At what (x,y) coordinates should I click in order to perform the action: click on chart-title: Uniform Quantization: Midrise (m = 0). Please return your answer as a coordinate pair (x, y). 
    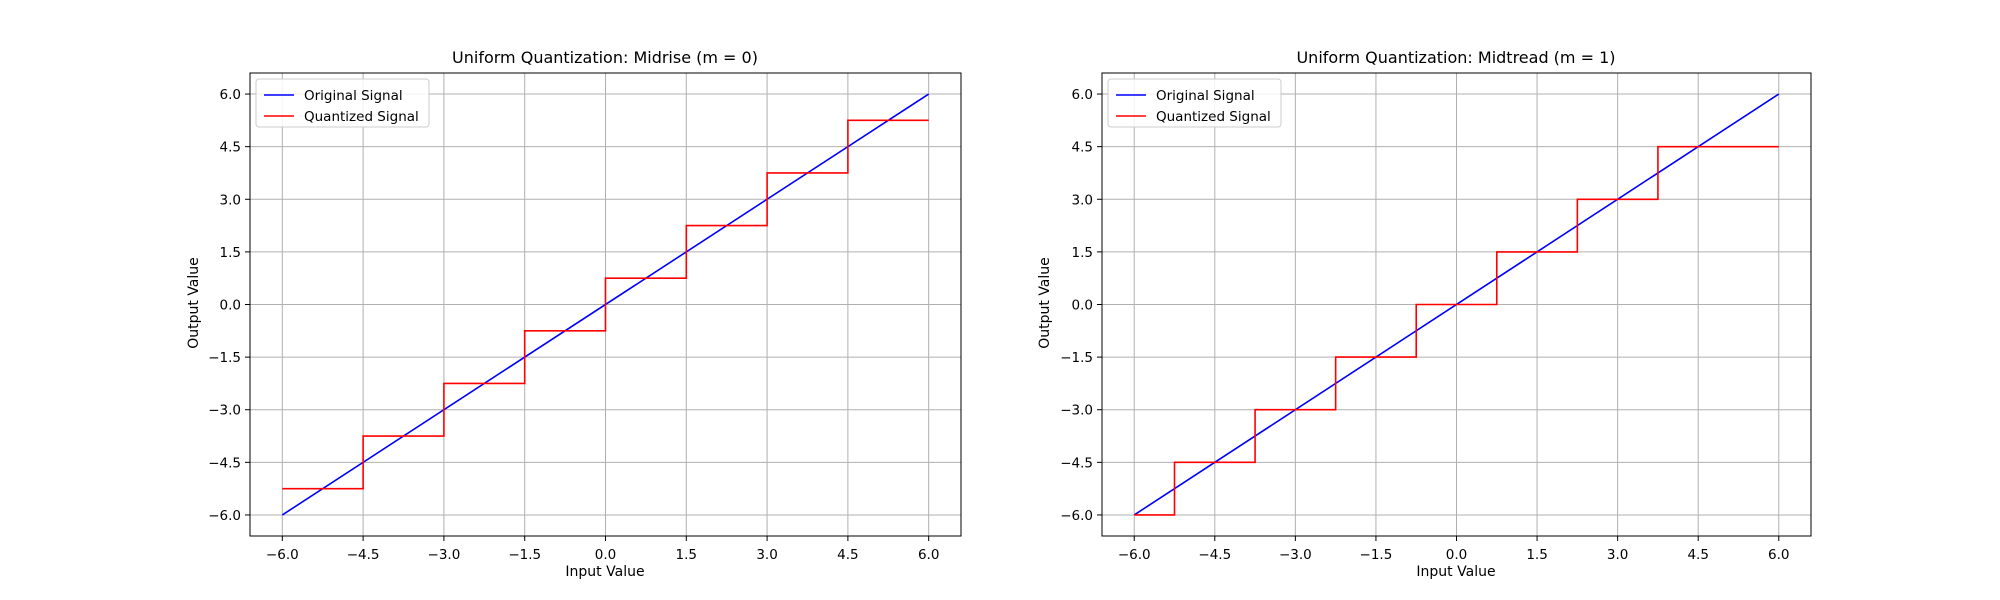
    Looking at the image, I should click on (605, 57).